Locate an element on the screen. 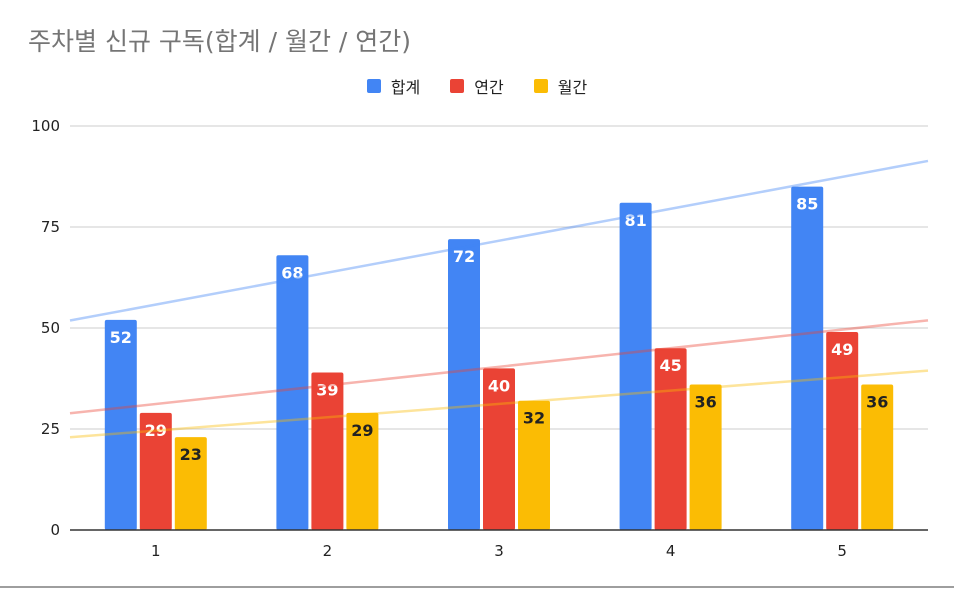 Image resolution: width=954 pixels, height=590 pixels. data-label: 40 is located at coordinates (499, 385).